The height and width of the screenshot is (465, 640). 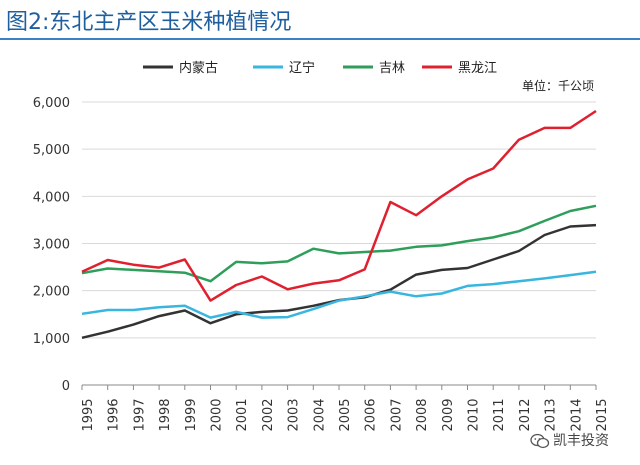 I want to click on x-tick-label: 2014, so click(x=576, y=414).